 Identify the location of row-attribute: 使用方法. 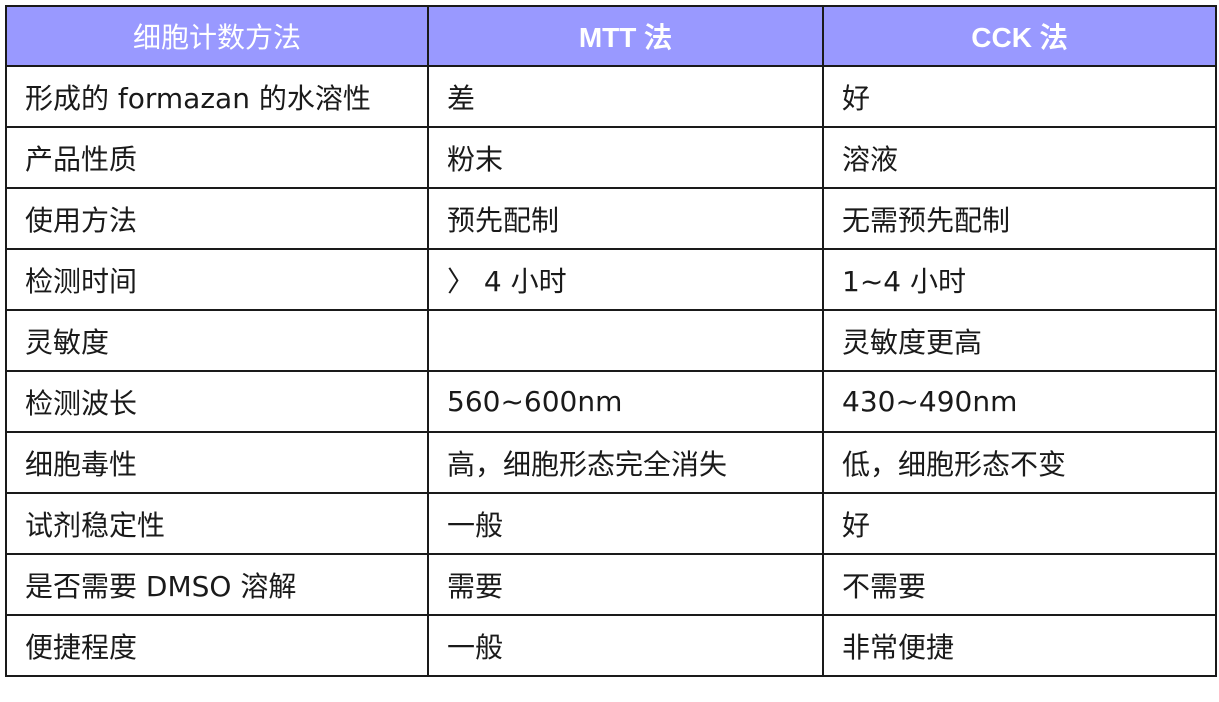
(217, 218).